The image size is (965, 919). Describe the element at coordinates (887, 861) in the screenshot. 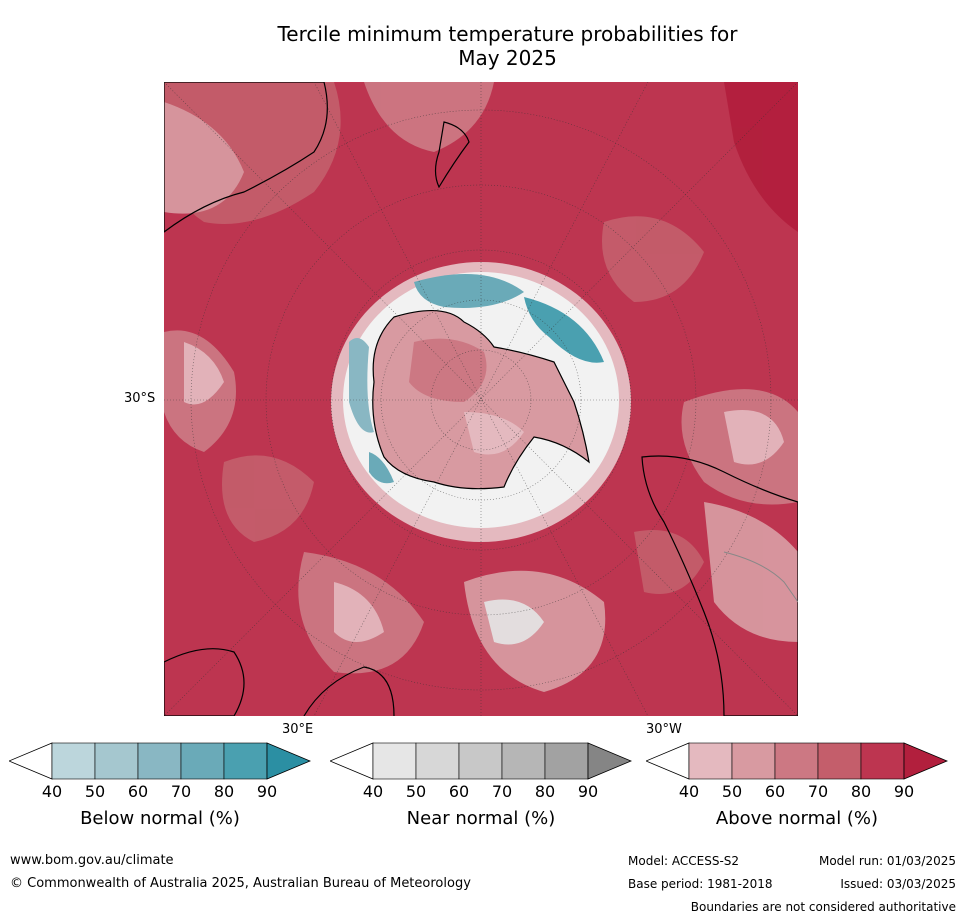

I see `footer-model-run: Model run: 01/03/2025` at that location.